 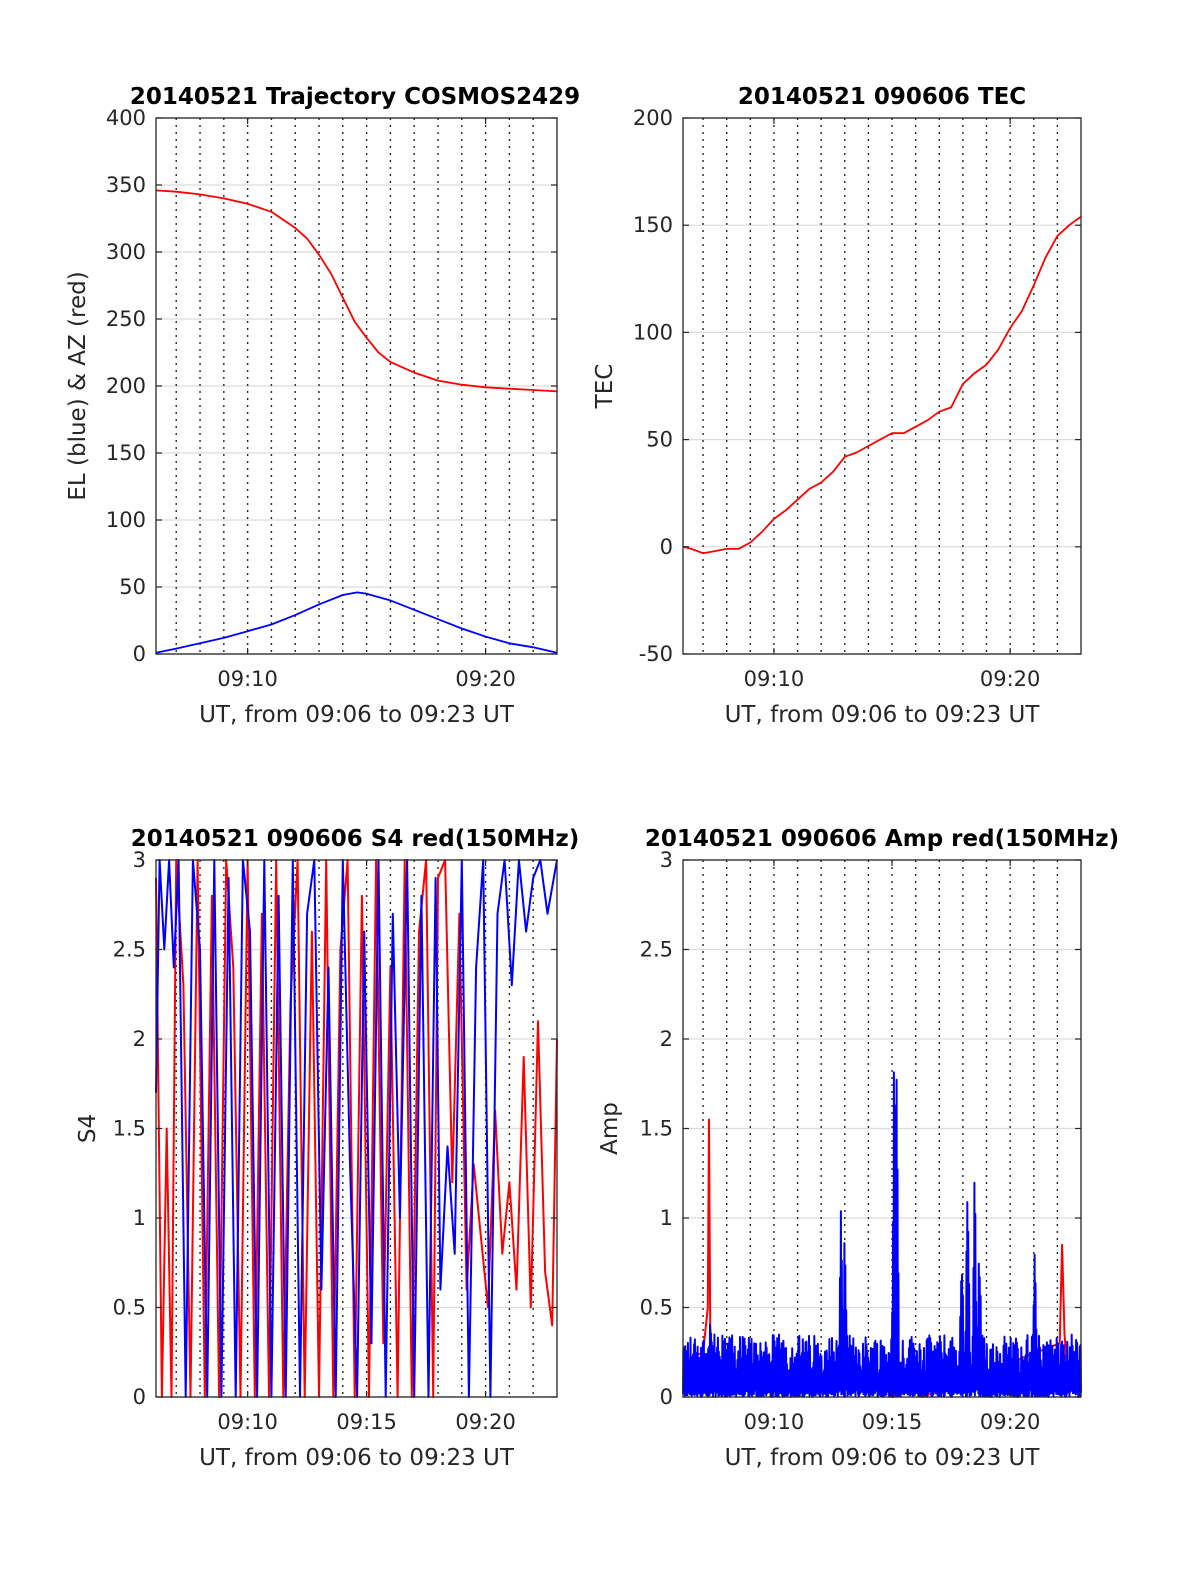 What do you see at coordinates (883, 715) in the screenshot?
I see `tec-x-axis-label: UT, from 09:06 to 09:23 UT` at bounding box center [883, 715].